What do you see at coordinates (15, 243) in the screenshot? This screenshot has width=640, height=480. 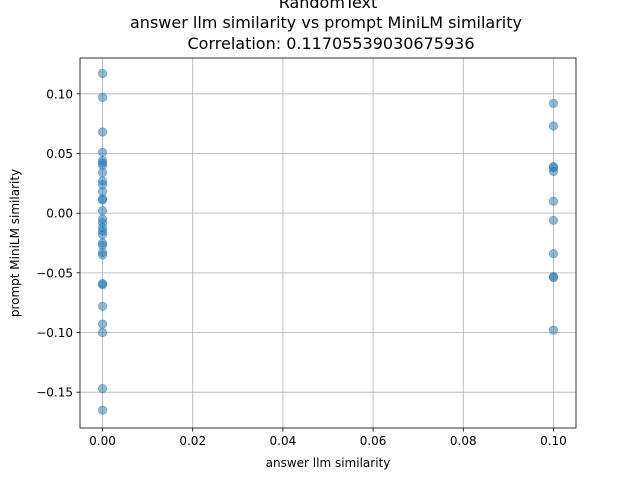 I see `y-axis-label: prompt MiniLM similarity` at bounding box center [15, 243].